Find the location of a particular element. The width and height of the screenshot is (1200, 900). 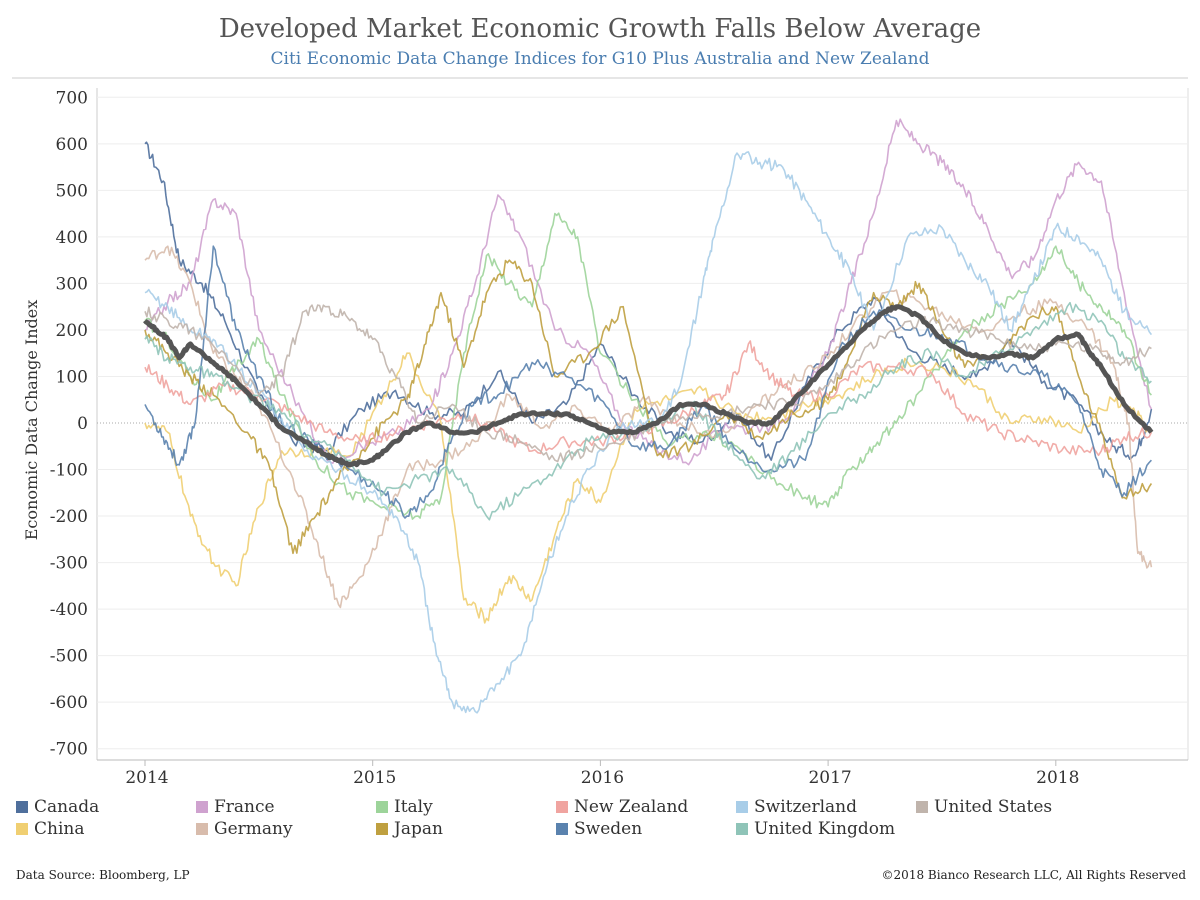

y-tick-label: -400 is located at coordinates (69, 610).